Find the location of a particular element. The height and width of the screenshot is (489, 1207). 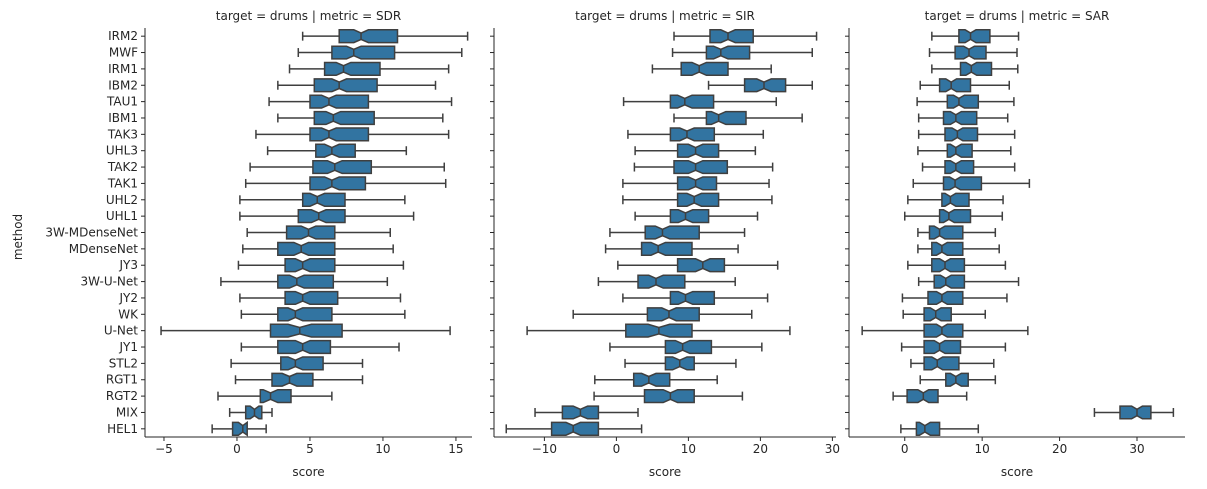

y-tick-label: IBM1 is located at coordinates (123, 118).